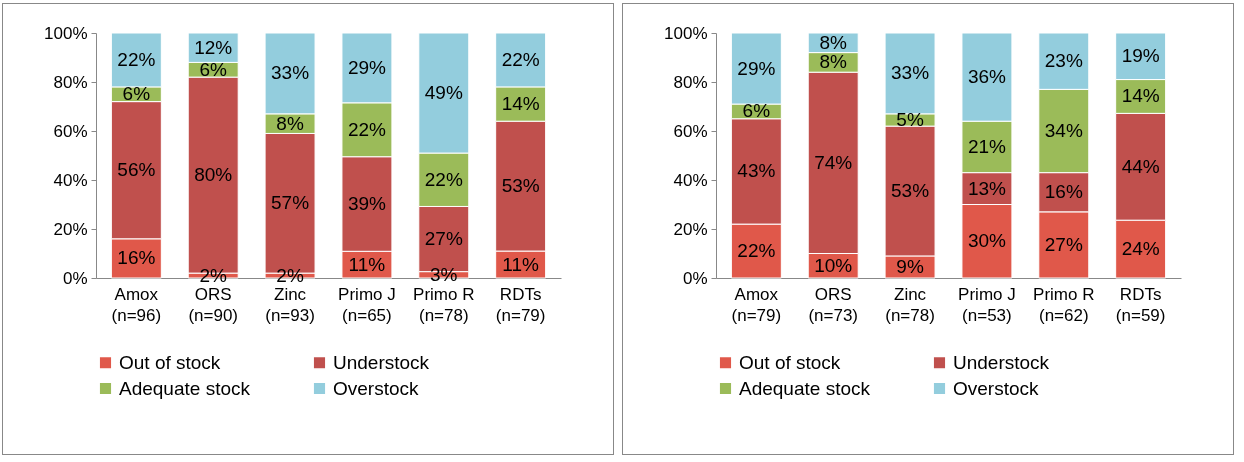  I want to click on x-tick-label: Primo J (n=65), so click(367, 304).